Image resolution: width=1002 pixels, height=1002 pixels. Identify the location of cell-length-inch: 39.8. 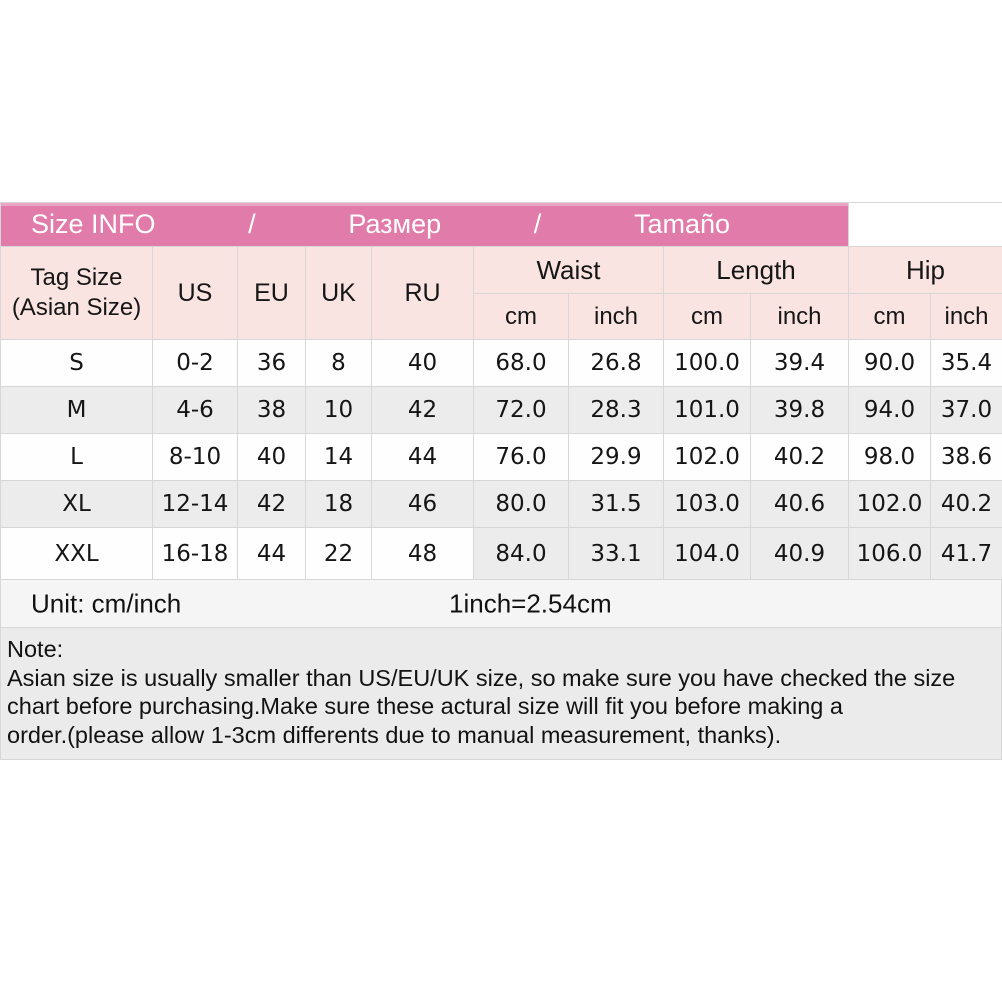
(799, 410).